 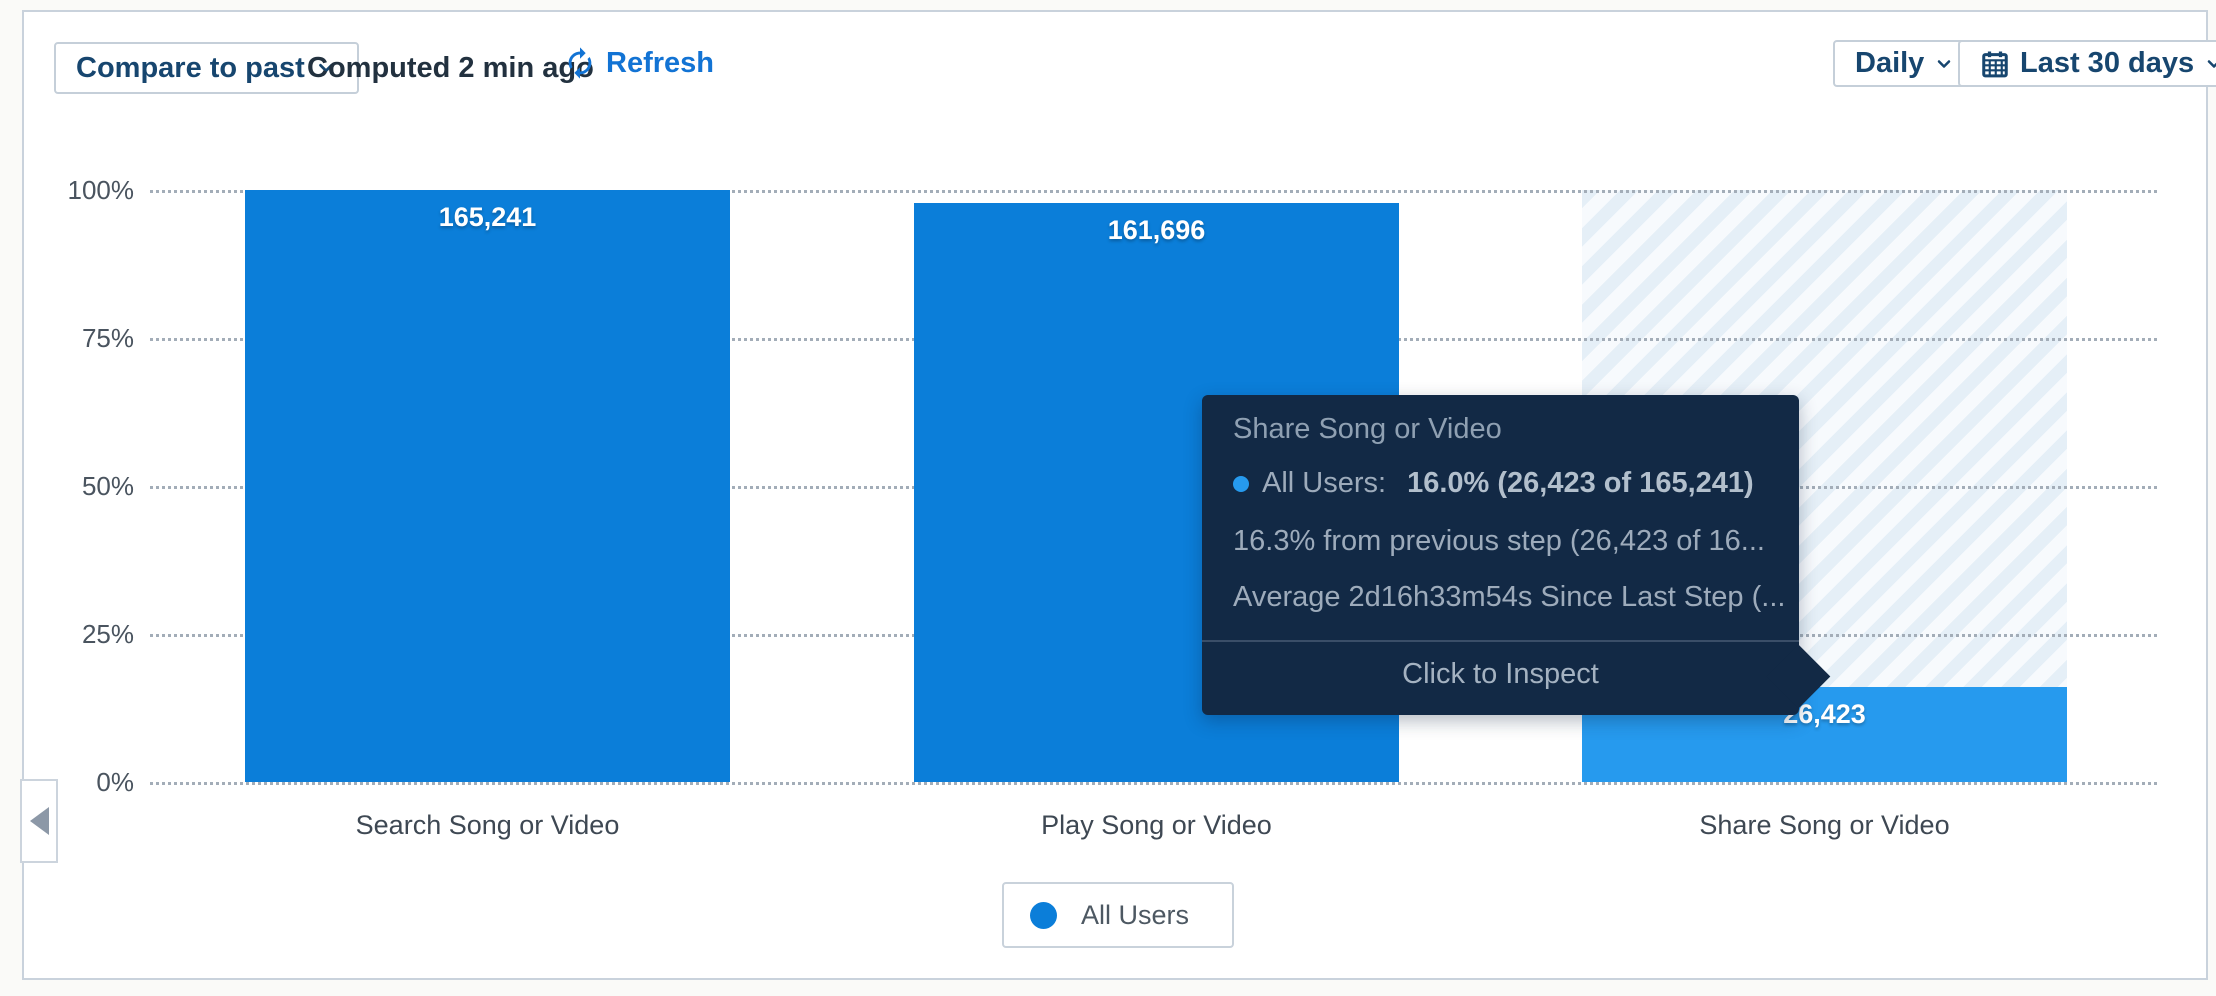 I want to click on tooltip-series-value: 16.0% (26,423 of 165,241), so click(x=1580, y=483).